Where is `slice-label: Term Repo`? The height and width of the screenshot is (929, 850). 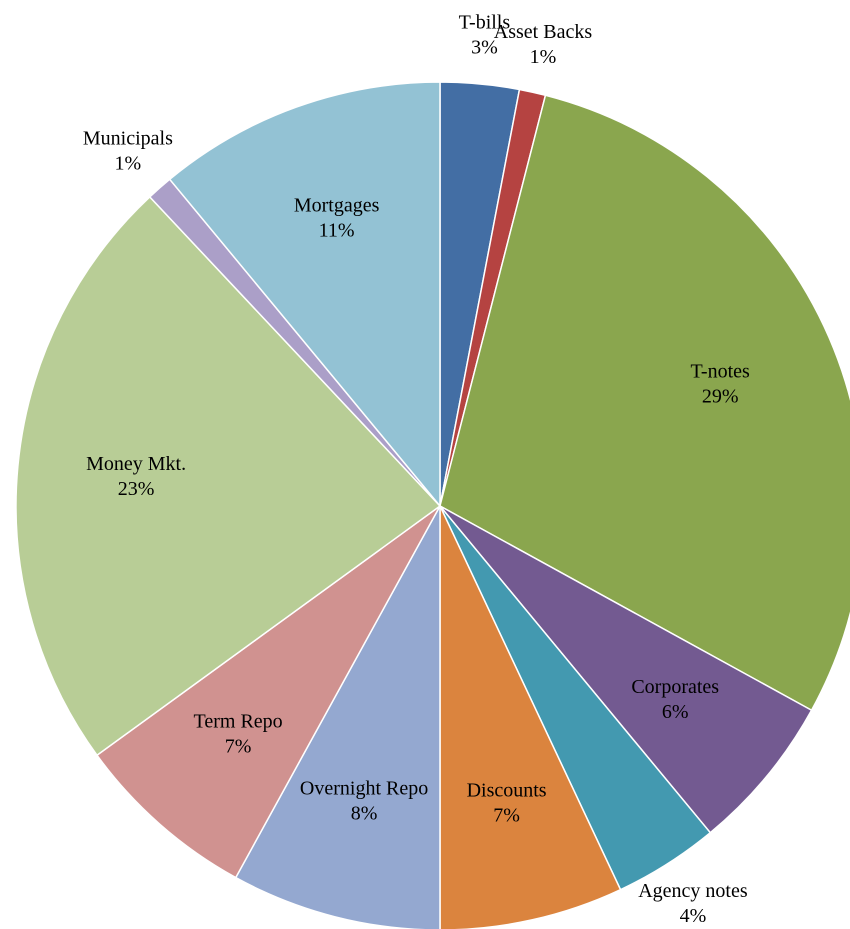
slice-label: Term Repo is located at coordinates (238, 722).